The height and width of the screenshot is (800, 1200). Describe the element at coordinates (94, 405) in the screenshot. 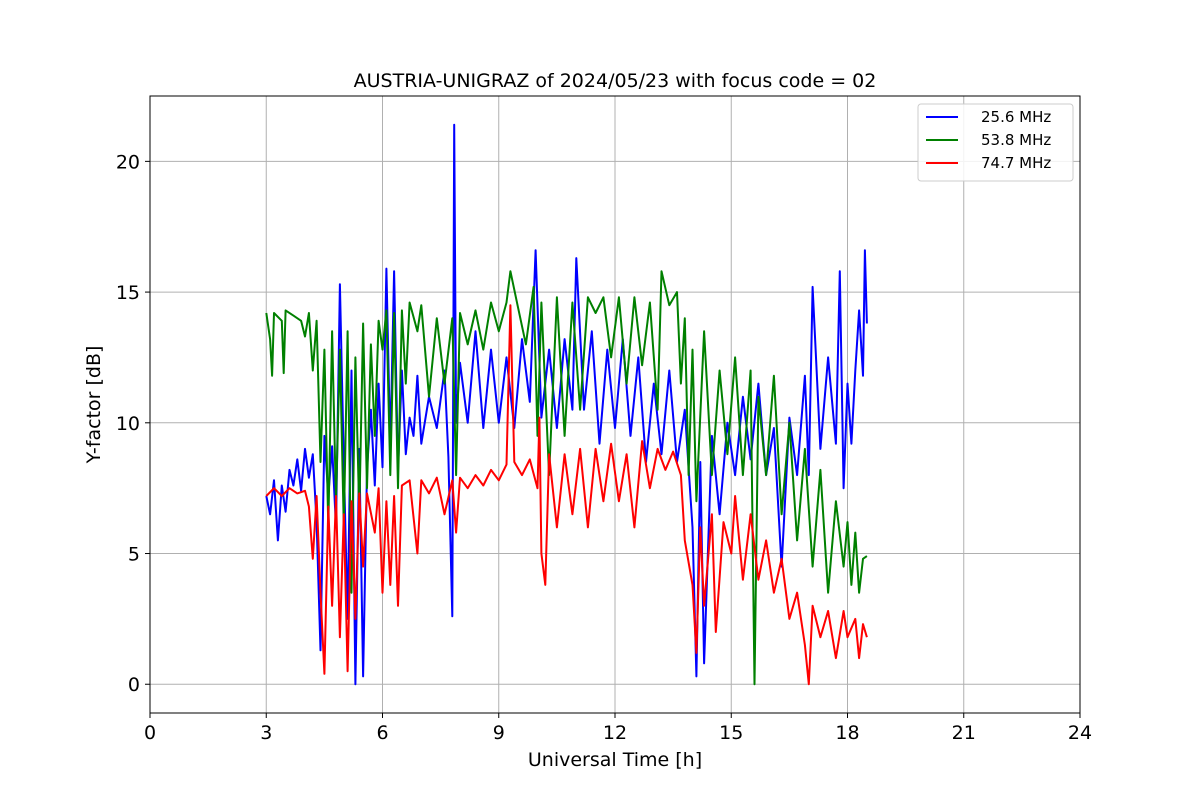

I see `y-axis-label: Y-factor [dB]` at that location.